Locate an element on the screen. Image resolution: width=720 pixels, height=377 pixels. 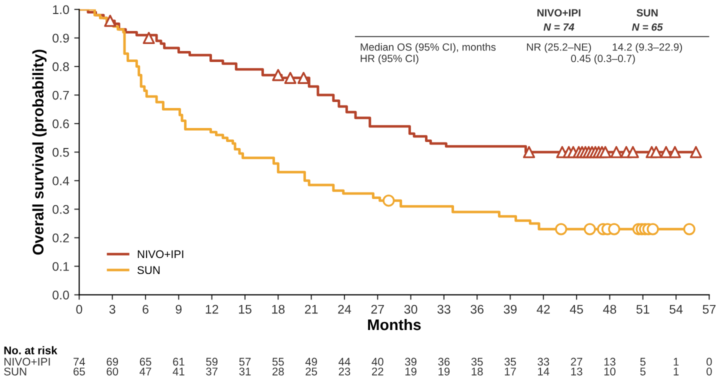
x-tick-label: 54 is located at coordinates (676, 309).